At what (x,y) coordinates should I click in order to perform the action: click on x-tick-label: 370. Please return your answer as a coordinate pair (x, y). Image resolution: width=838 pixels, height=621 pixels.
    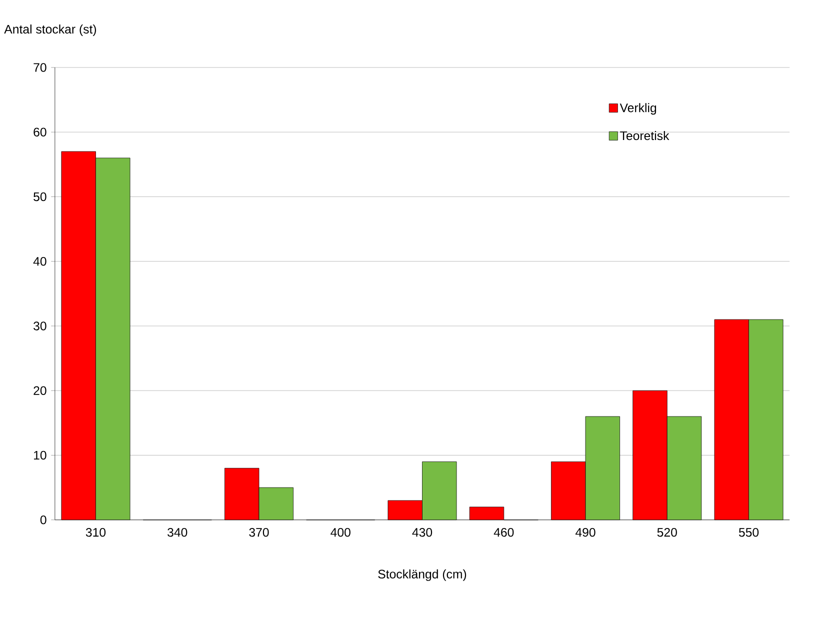
    Looking at the image, I should click on (259, 532).